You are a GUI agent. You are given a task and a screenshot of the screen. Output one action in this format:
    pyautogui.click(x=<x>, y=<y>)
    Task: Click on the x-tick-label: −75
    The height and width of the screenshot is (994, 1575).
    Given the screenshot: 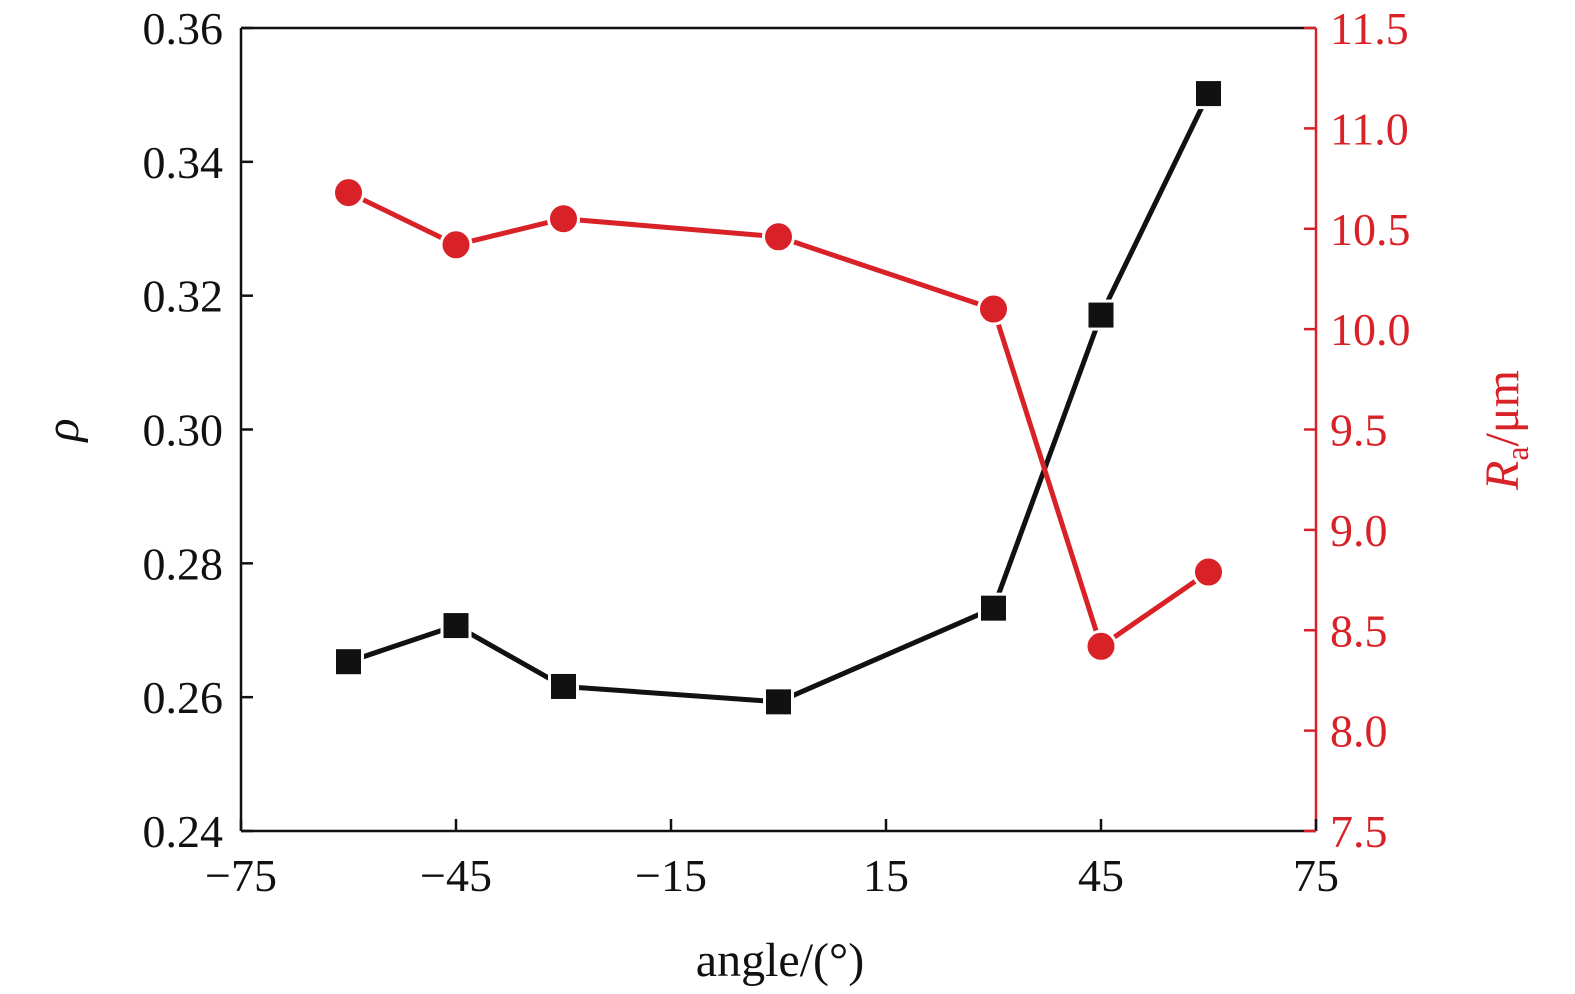 What is the action you would take?
    pyautogui.click(x=241, y=875)
    